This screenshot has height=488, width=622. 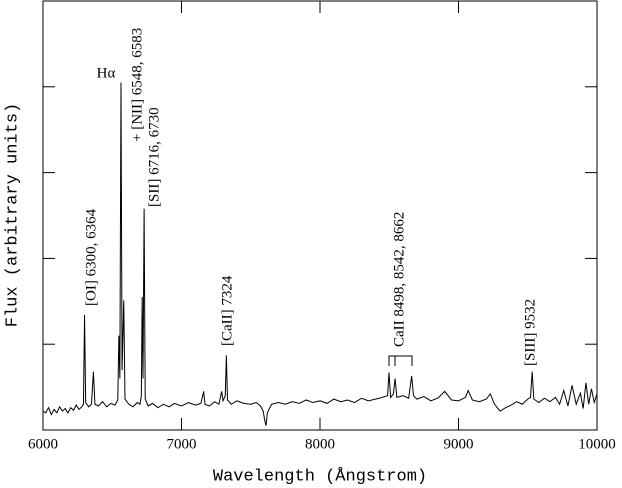 What do you see at coordinates (154, 157) in the screenshot?
I see `annotation: [SII] 6716, 6730` at bounding box center [154, 157].